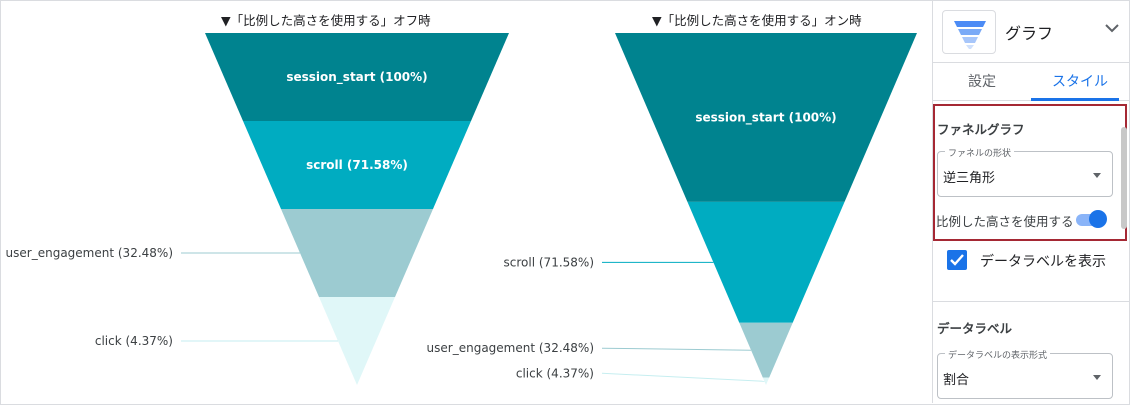 The image size is (1130, 405). I want to click on funnel-on-segment-scroll, so click(766, 262).